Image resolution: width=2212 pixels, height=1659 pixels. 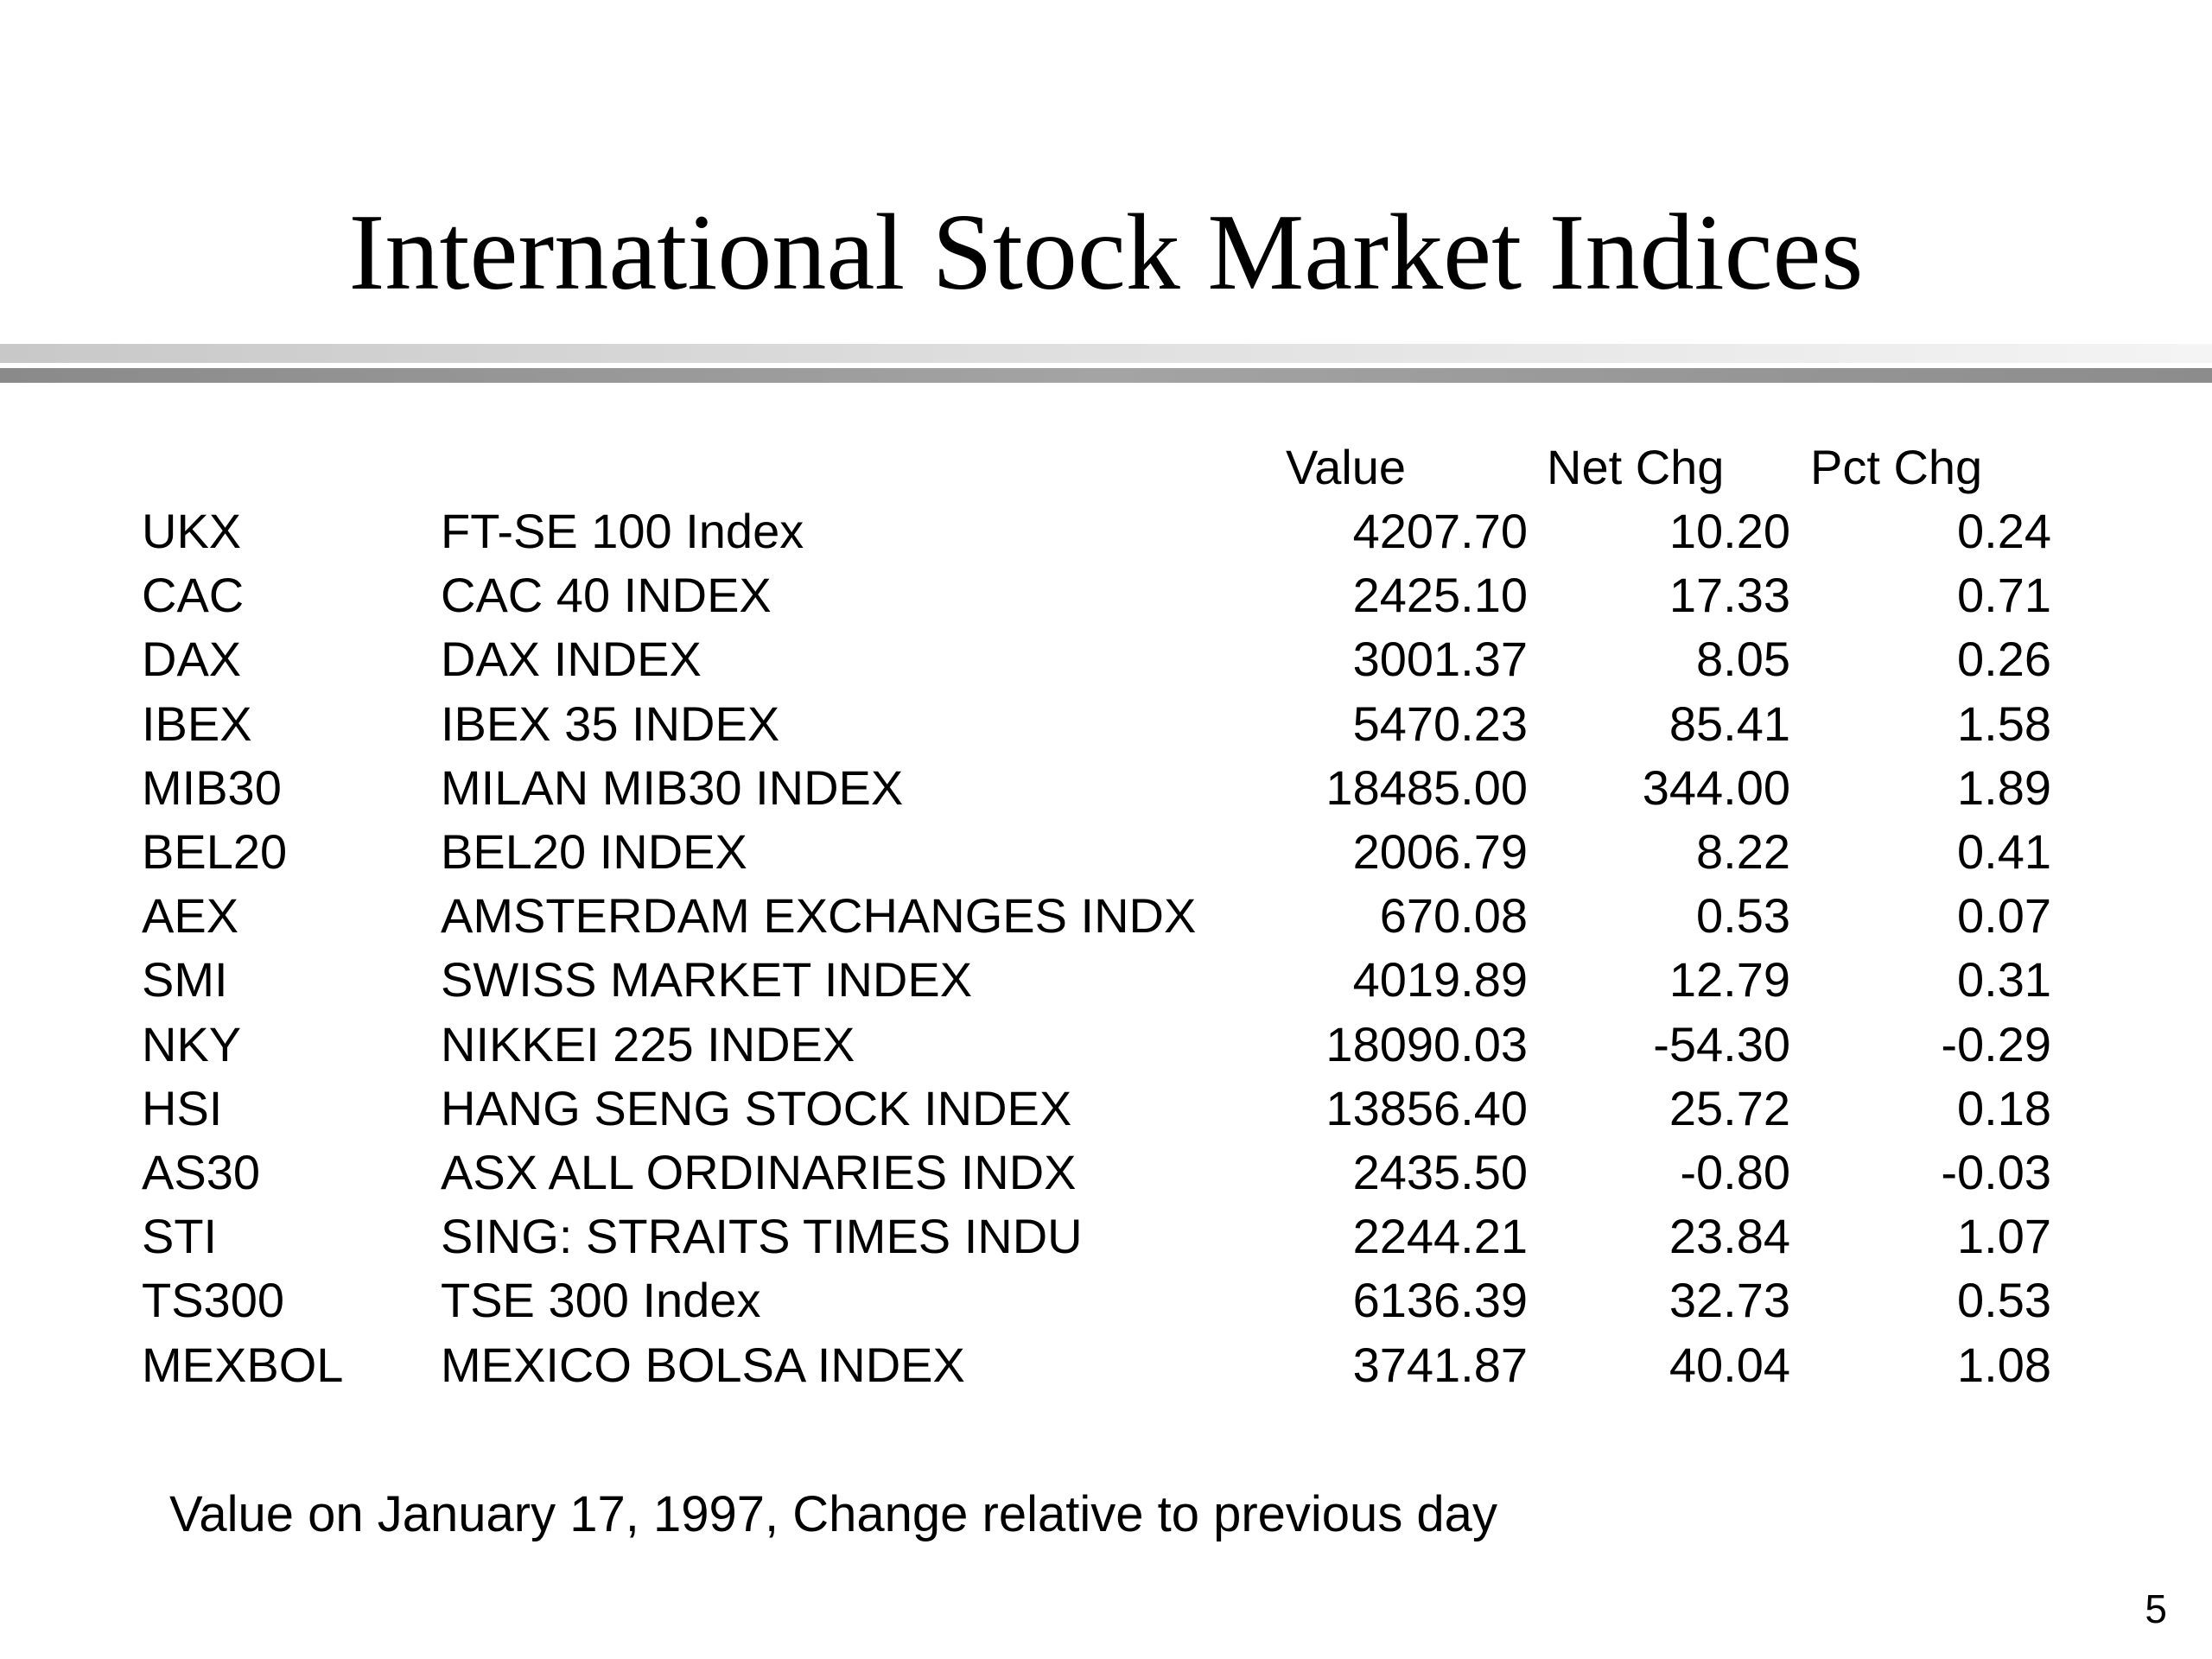 What do you see at coordinates (2156, 1608) in the screenshot?
I see `page-number: 5` at bounding box center [2156, 1608].